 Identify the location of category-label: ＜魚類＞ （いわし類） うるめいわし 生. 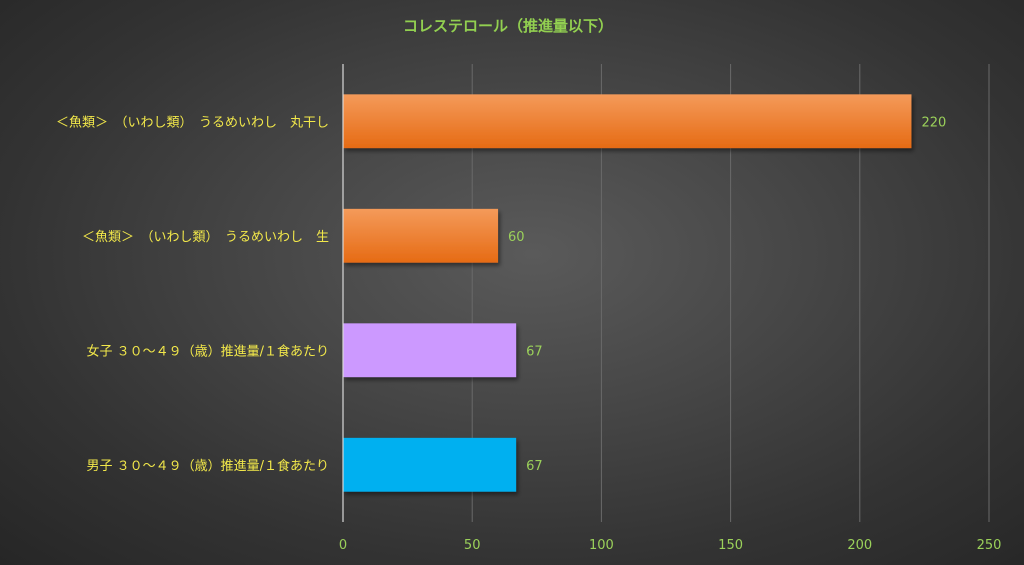
(205, 237).